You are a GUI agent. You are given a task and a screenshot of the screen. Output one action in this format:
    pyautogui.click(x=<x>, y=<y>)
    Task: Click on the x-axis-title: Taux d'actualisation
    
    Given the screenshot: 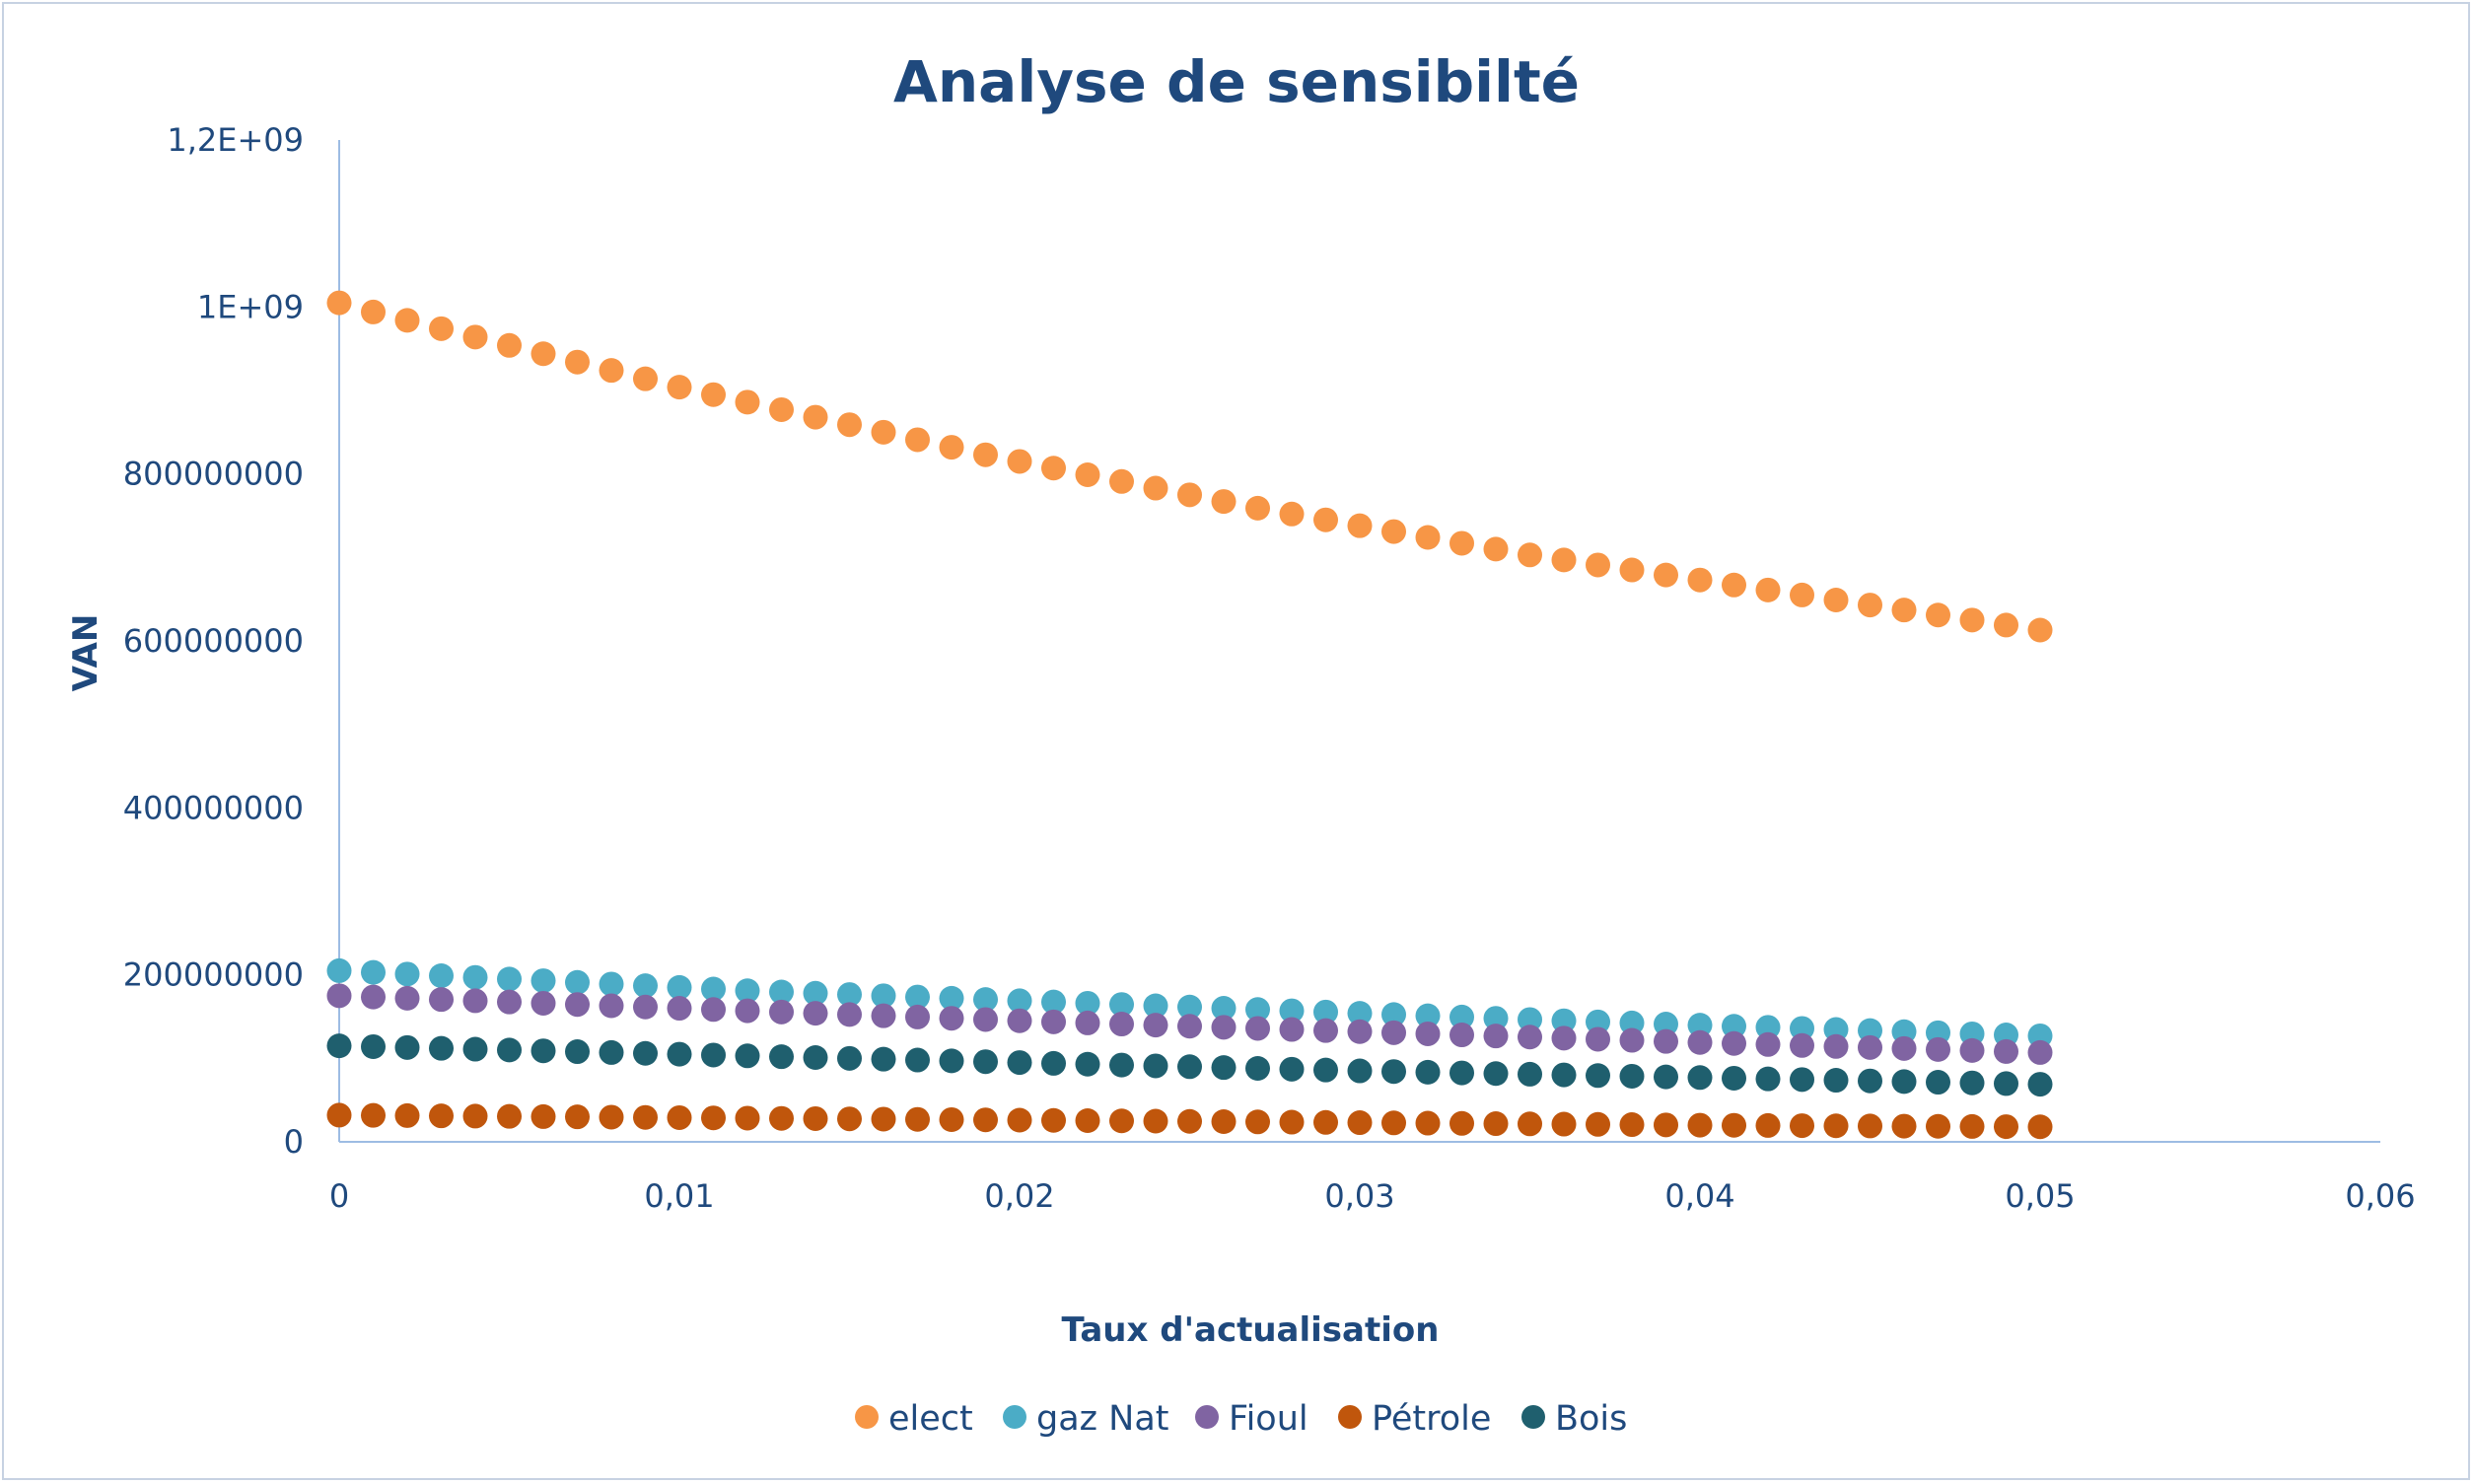 What is the action you would take?
    pyautogui.click(x=1251, y=1330)
    